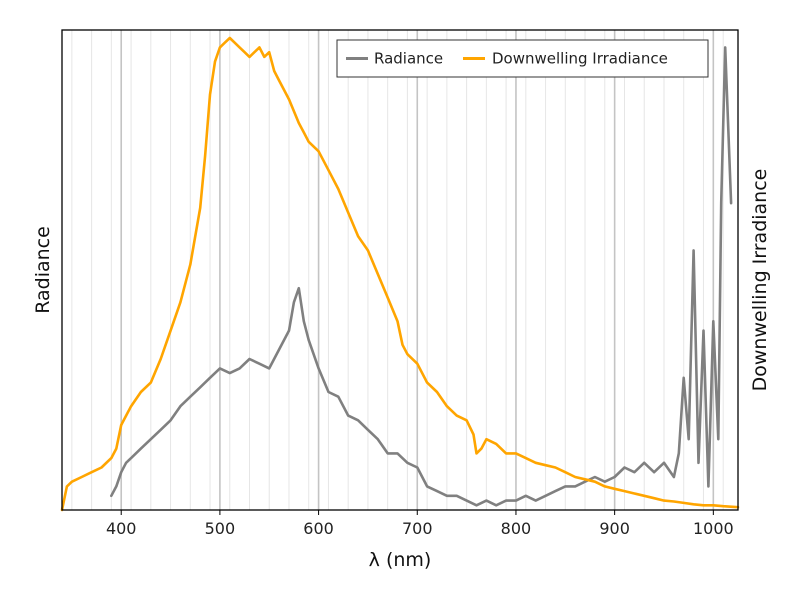 This screenshot has width=800, height=600. Describe the element at coordinates (400, 560) in the screenshot. I see `x-axis-title: λ (nm)` at that location.